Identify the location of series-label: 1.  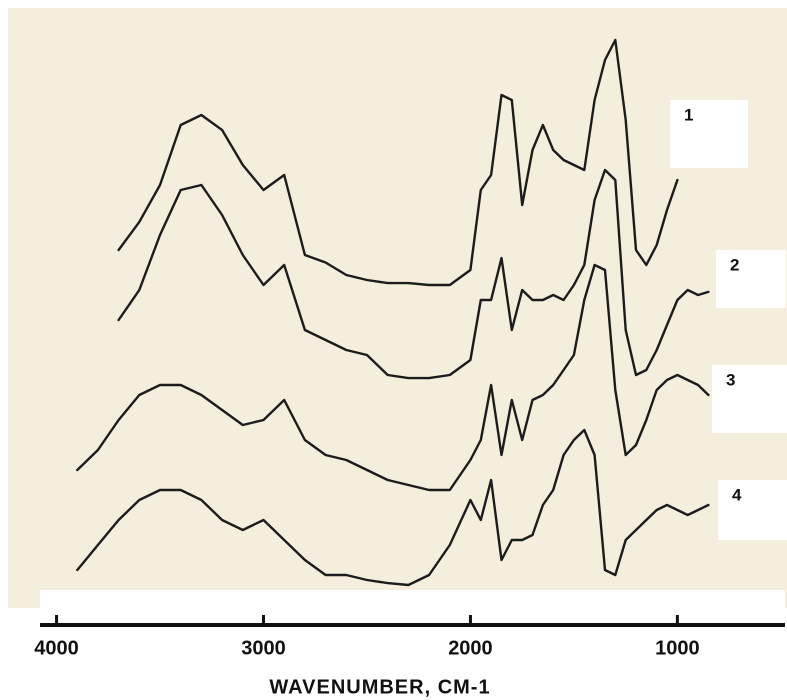
(688, 114).